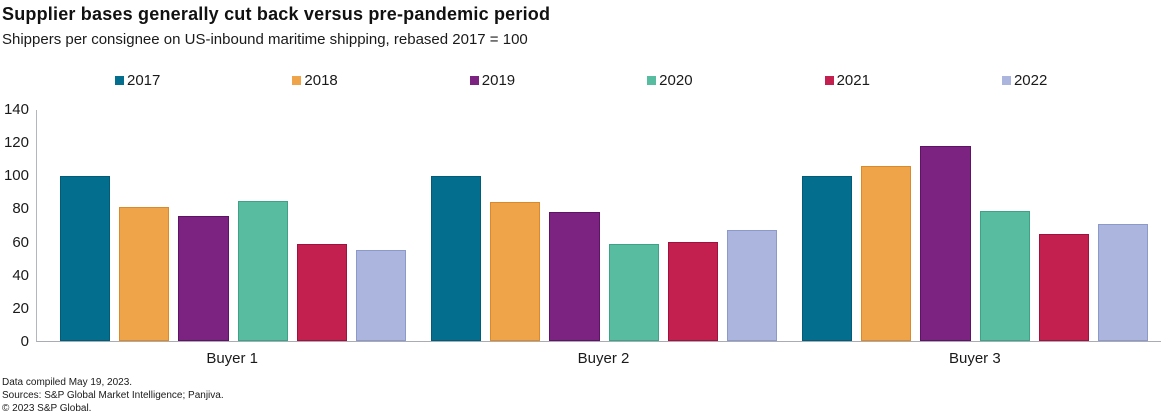 Image resolution: width=1161 pixels, height=419 pixels. Describe the element at coordinates (20, 275) in the screenshot. I see `y-tick-40: 40` at that location.